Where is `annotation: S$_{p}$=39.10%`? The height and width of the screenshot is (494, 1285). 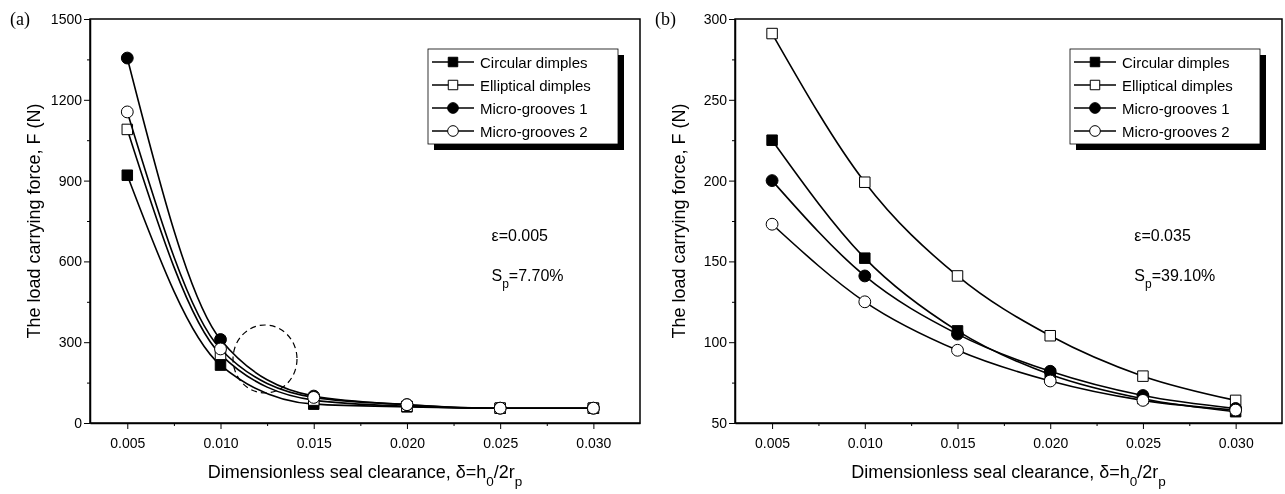 annotation: S$_{p}$=39.10% is located at coordinates (1175, 279).